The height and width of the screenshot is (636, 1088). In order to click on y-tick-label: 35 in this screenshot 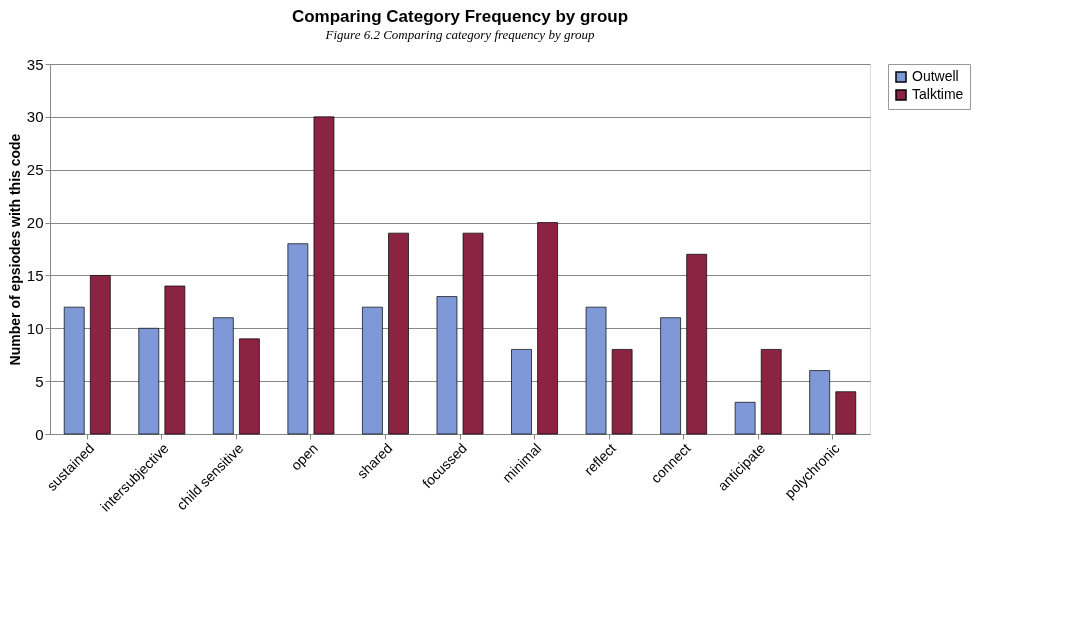, I will do `click(35, 64)`.